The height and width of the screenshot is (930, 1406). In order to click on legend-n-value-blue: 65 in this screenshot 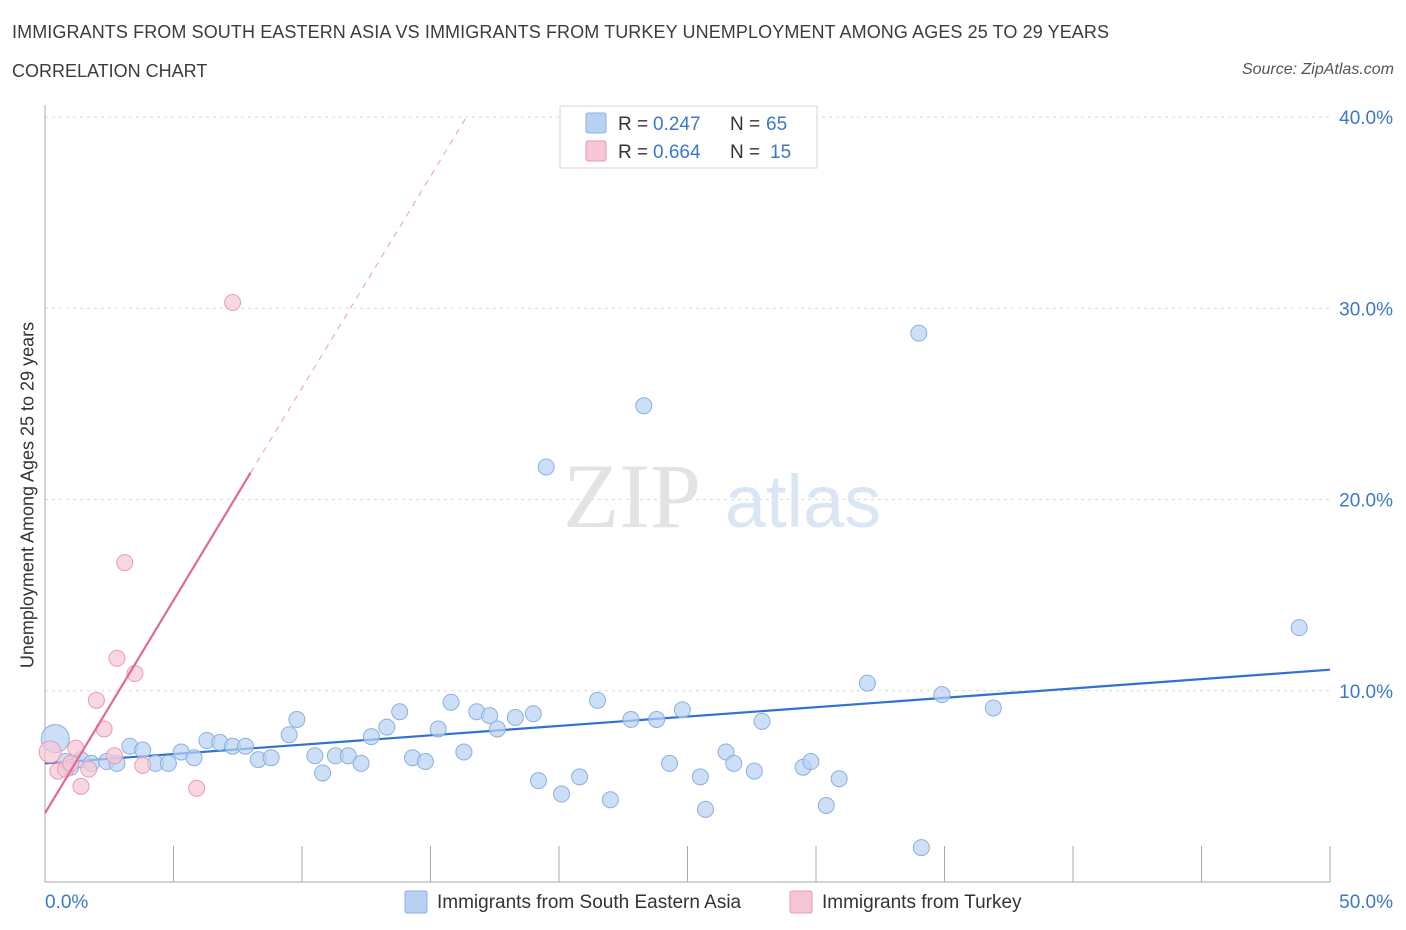, I will do `click(776, 124)`.